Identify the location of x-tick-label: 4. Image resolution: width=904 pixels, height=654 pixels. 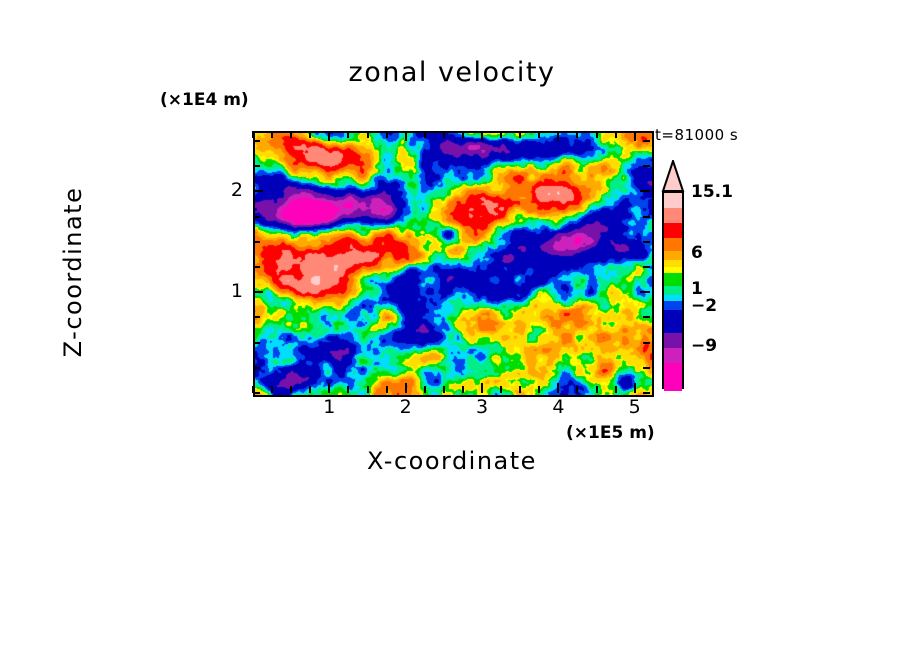
(558, 407).